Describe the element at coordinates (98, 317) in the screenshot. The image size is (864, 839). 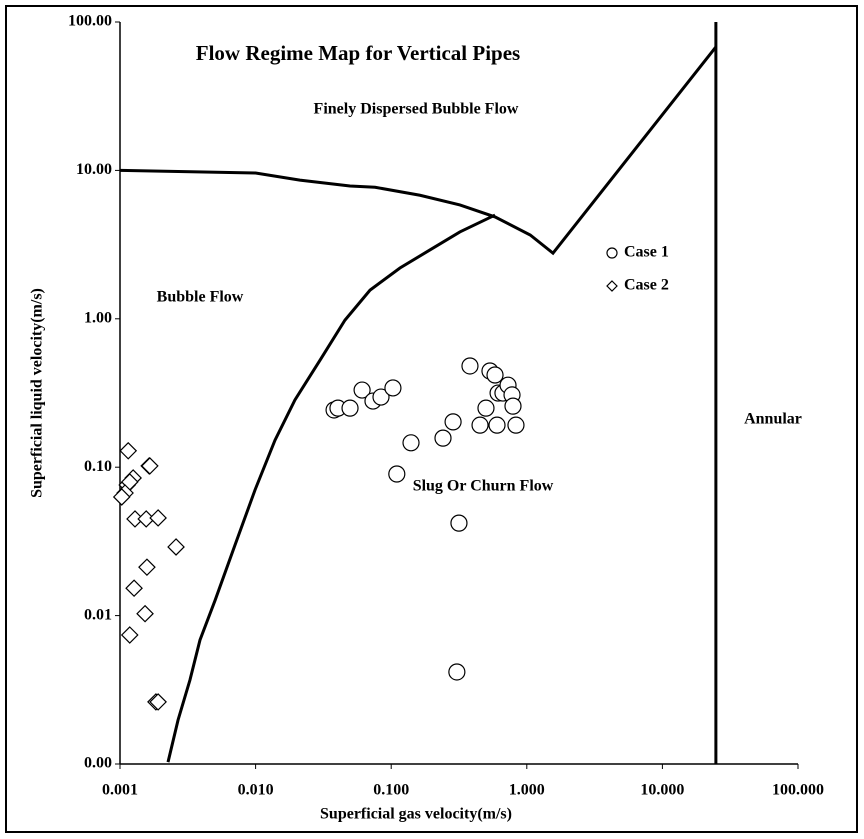
I see `y-tick-label: 1.00` at that location.